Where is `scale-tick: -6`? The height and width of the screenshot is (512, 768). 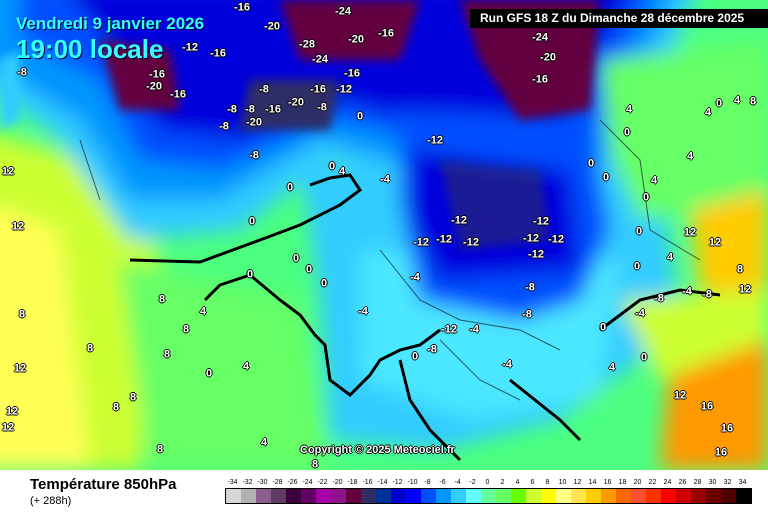 scale-tick: -6 is located at coordinates (442, 482).